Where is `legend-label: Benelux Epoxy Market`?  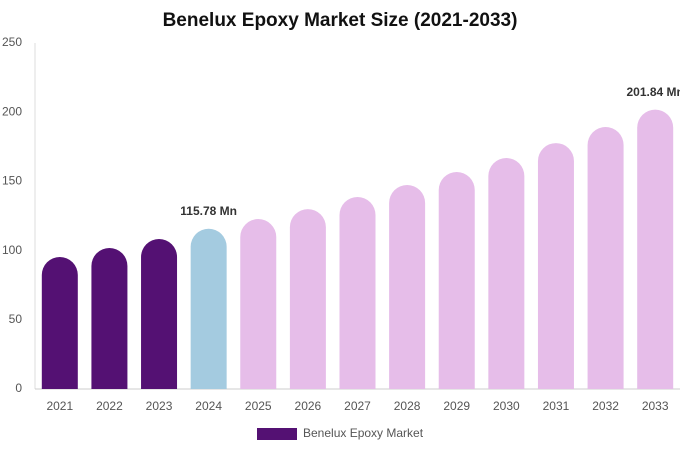 legend-label: Benelux Epoxy Market is located at coordinates (363, 433).